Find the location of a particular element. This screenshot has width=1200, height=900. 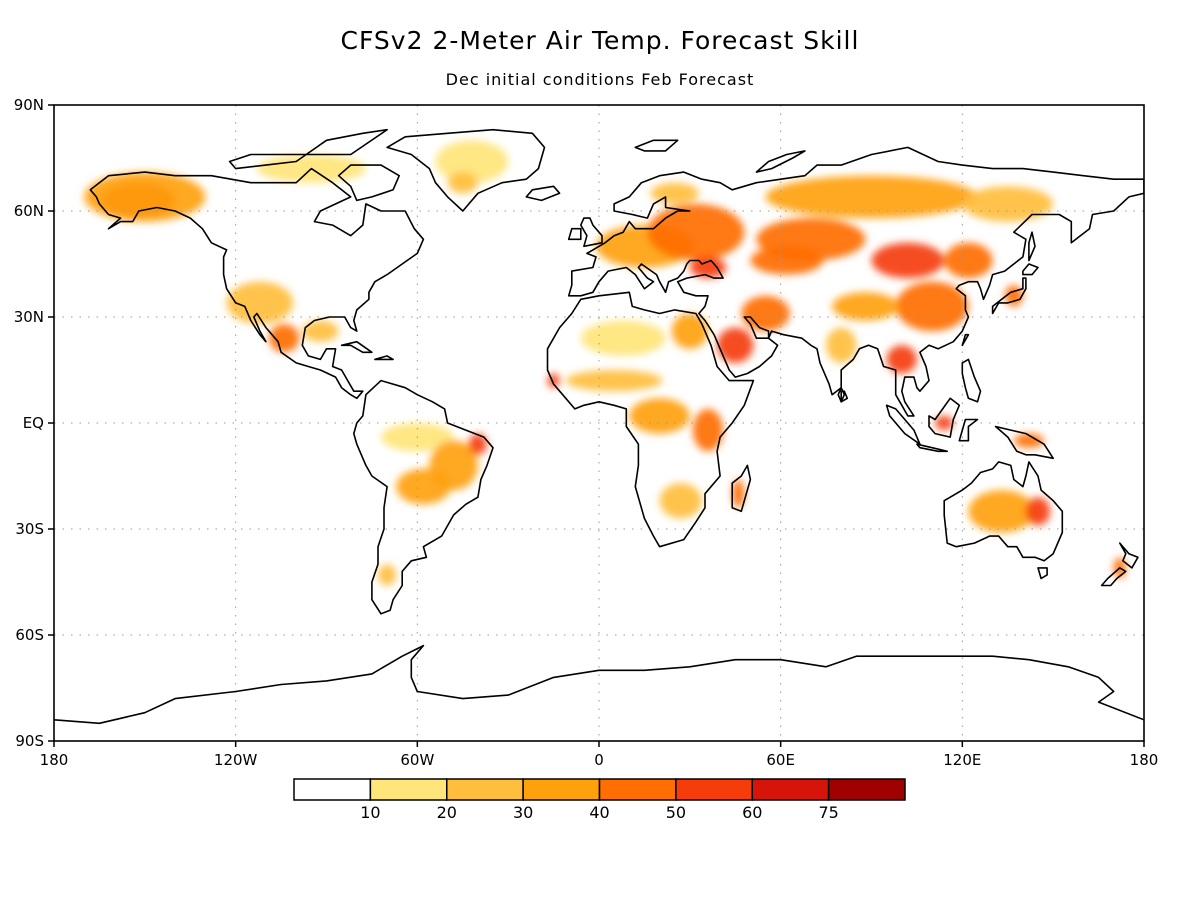

coastline-svalbard is located at coordinates (656, 145).